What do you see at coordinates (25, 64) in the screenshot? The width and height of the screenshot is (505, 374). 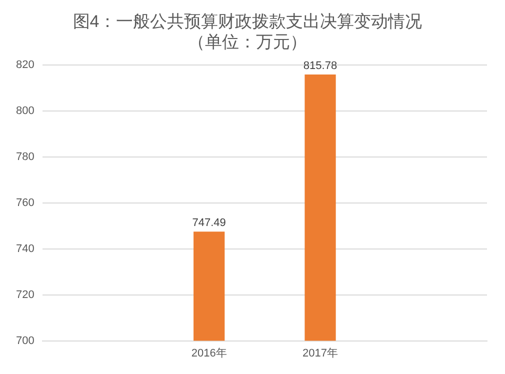 I see `y-tick-label: 820` at bounding box center [25, 64].